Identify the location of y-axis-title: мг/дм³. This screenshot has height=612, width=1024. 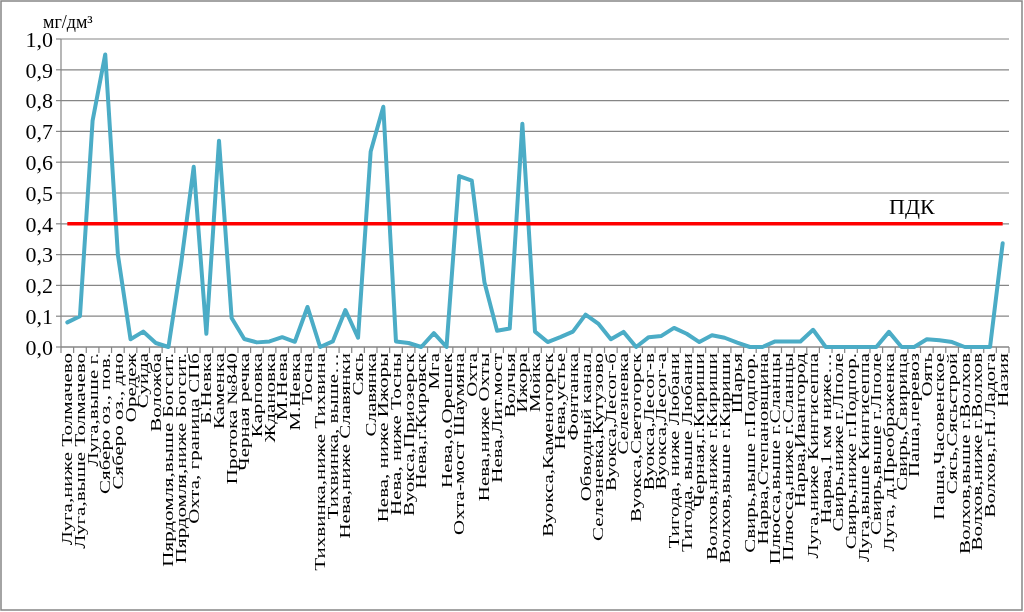
(68, 22).